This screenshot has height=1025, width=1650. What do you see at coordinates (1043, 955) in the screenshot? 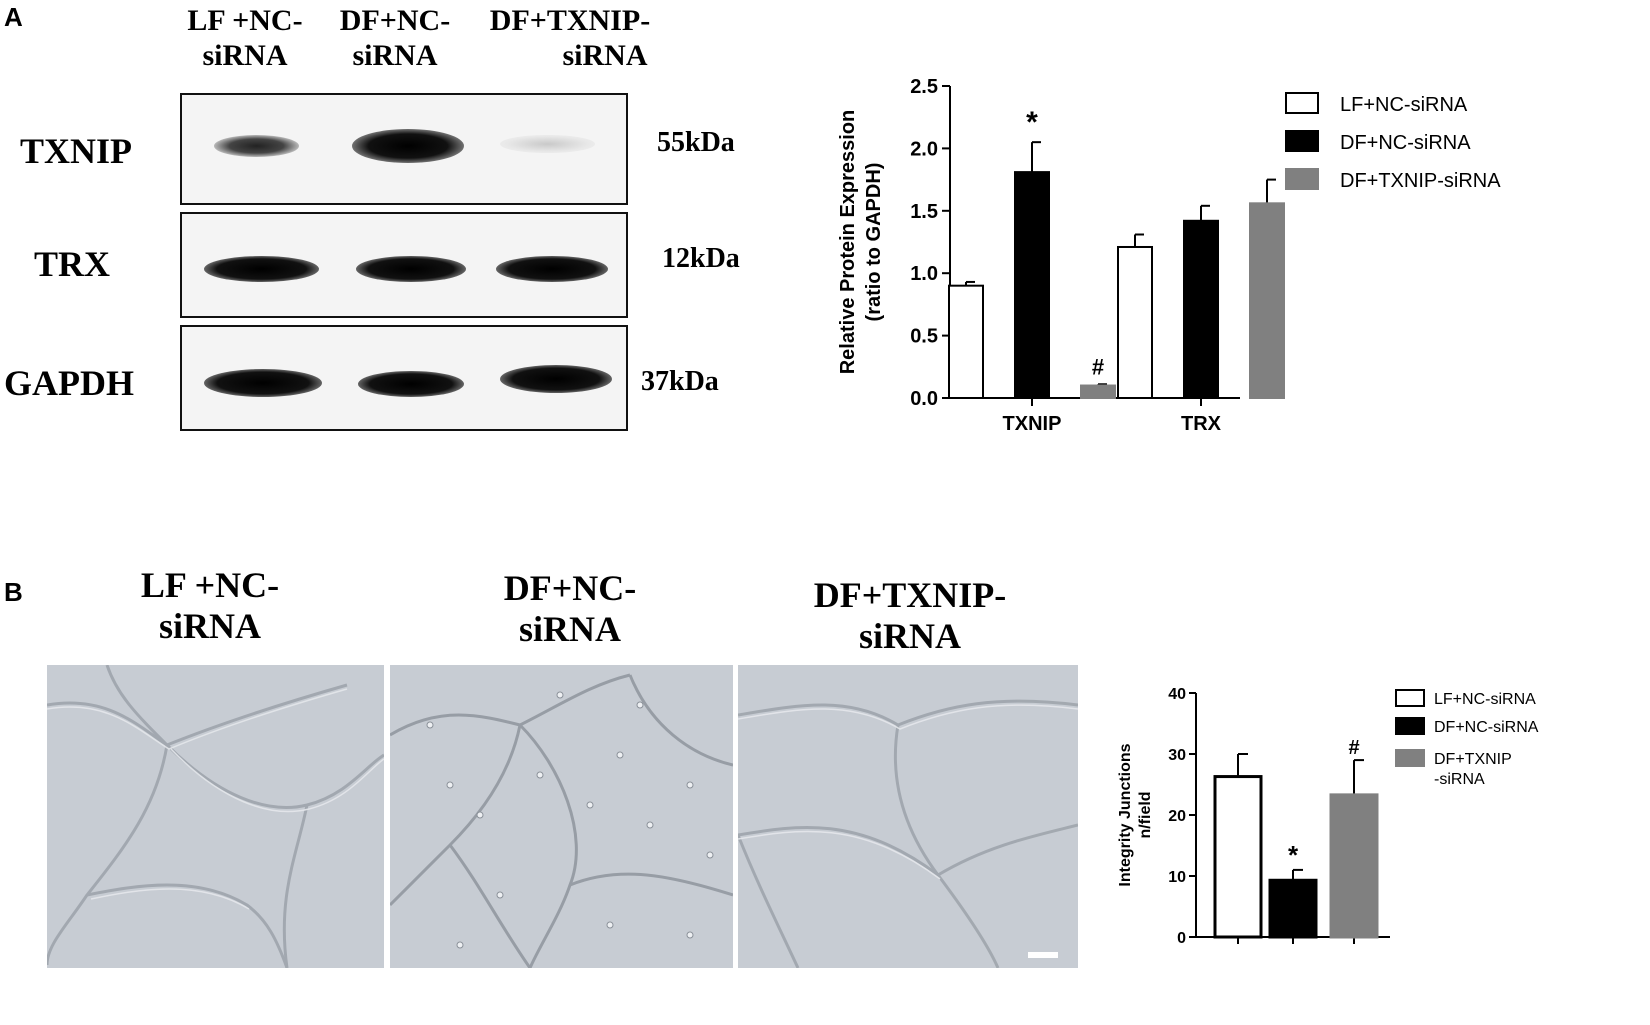
I see `scale-bar` at bounding box center [1043, 955].